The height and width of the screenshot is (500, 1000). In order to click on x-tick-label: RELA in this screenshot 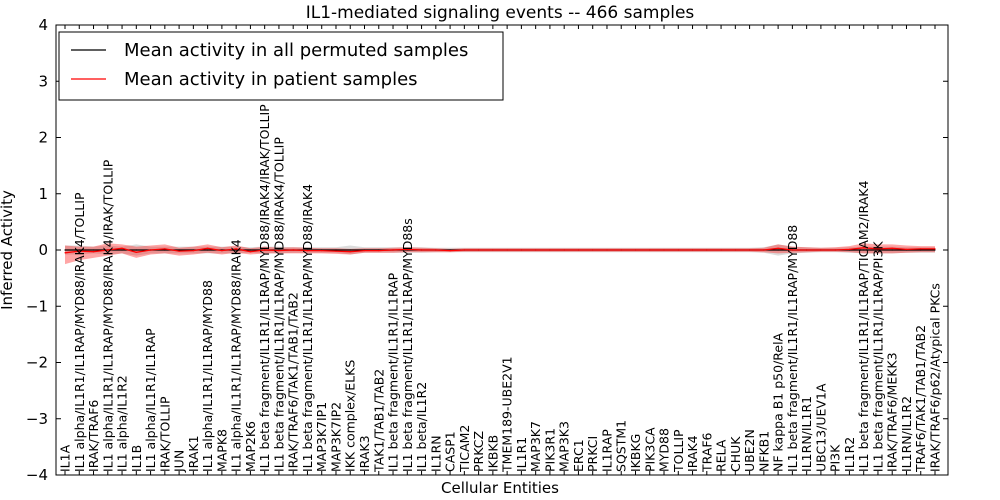, I will do `click(721, 455)`.